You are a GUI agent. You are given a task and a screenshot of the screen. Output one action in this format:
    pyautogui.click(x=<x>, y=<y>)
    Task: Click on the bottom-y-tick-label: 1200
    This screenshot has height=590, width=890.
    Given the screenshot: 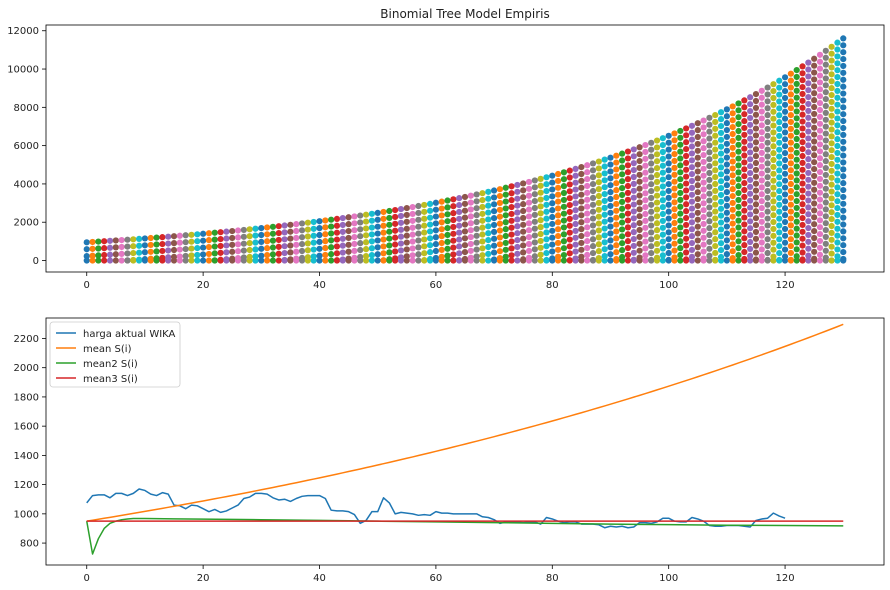 What is the action you would take?
    pyautogui.click(x=26, y=485)
    